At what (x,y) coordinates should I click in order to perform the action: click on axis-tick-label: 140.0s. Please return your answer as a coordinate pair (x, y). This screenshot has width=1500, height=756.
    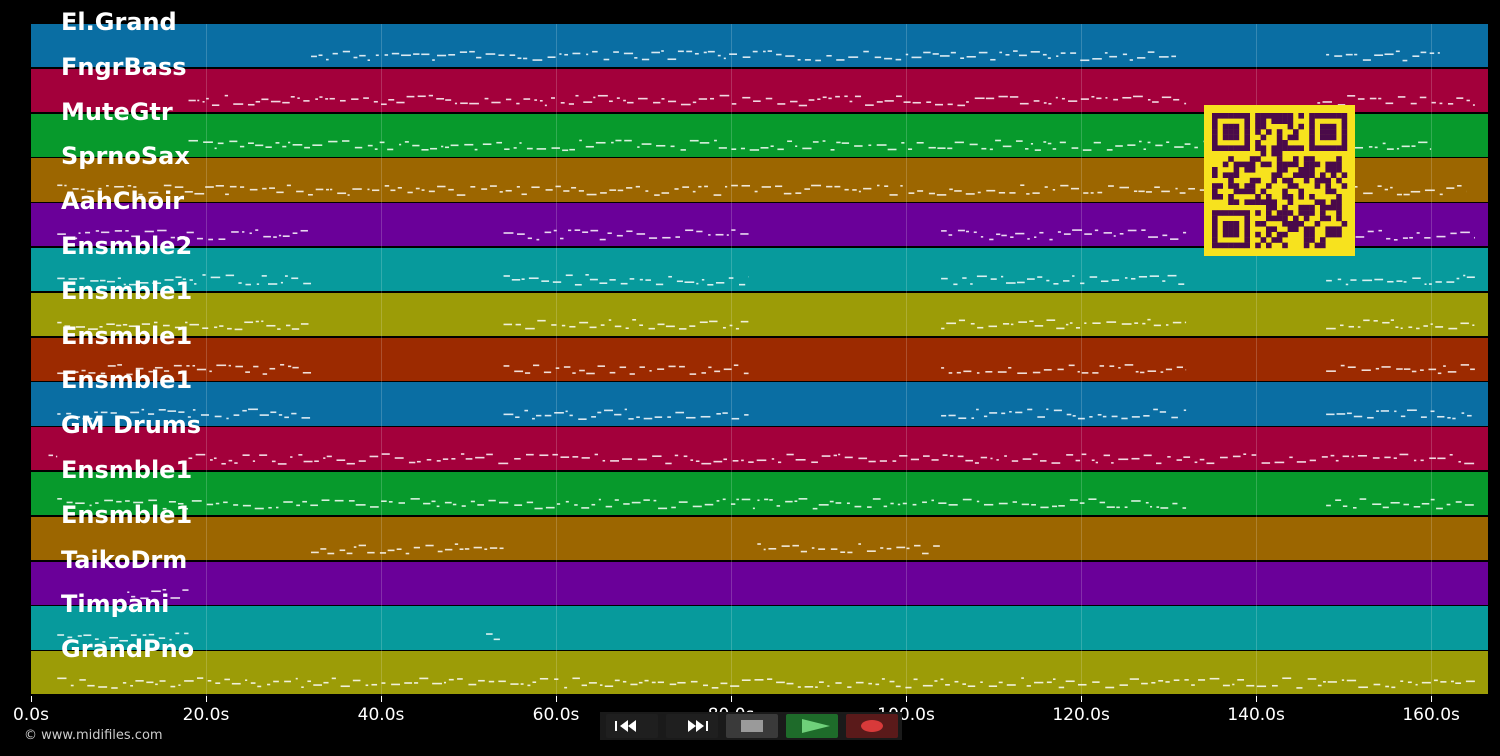
    Looking at the image, I should click on (1256, 715).